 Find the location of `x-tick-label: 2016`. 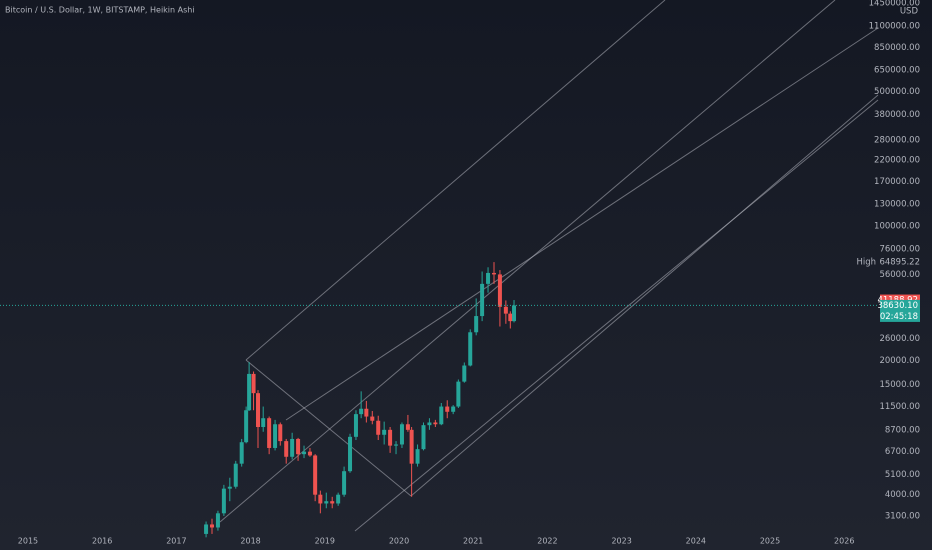

x-tick-label: 2016 is located at coordinates (102, 541).